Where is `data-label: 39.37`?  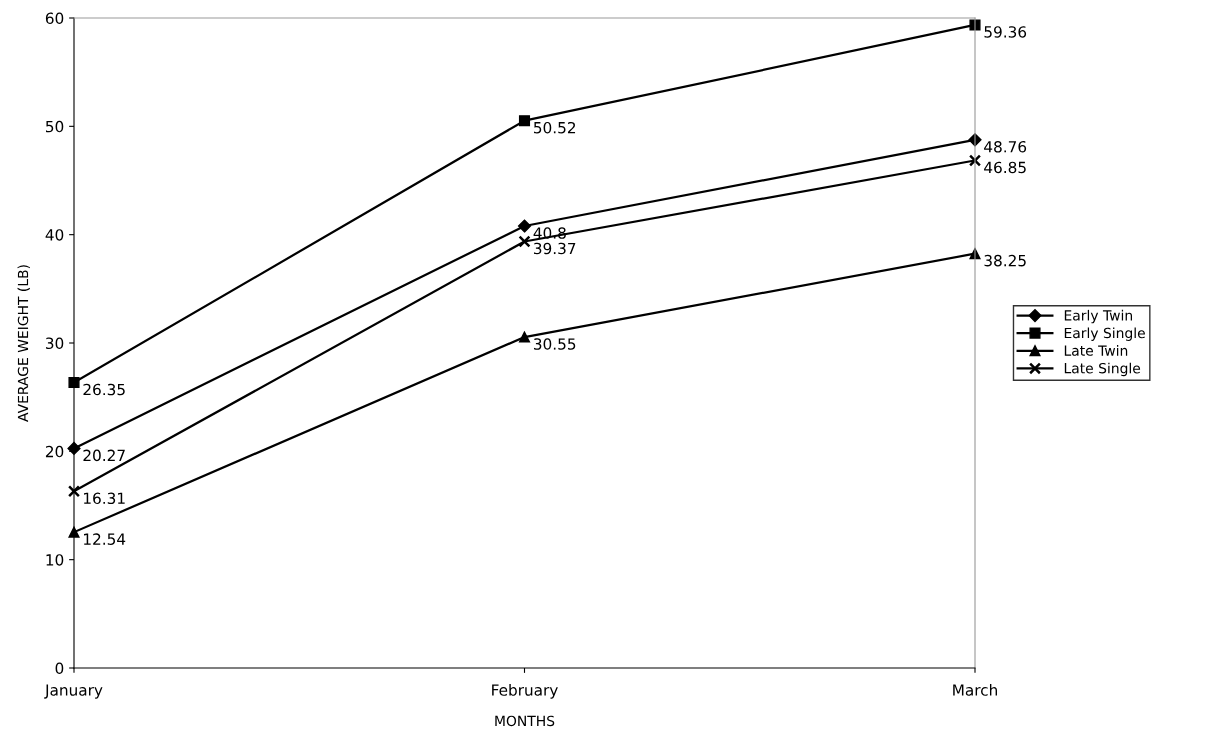
data-label: 39.37 is located at coordinates (555, 248).